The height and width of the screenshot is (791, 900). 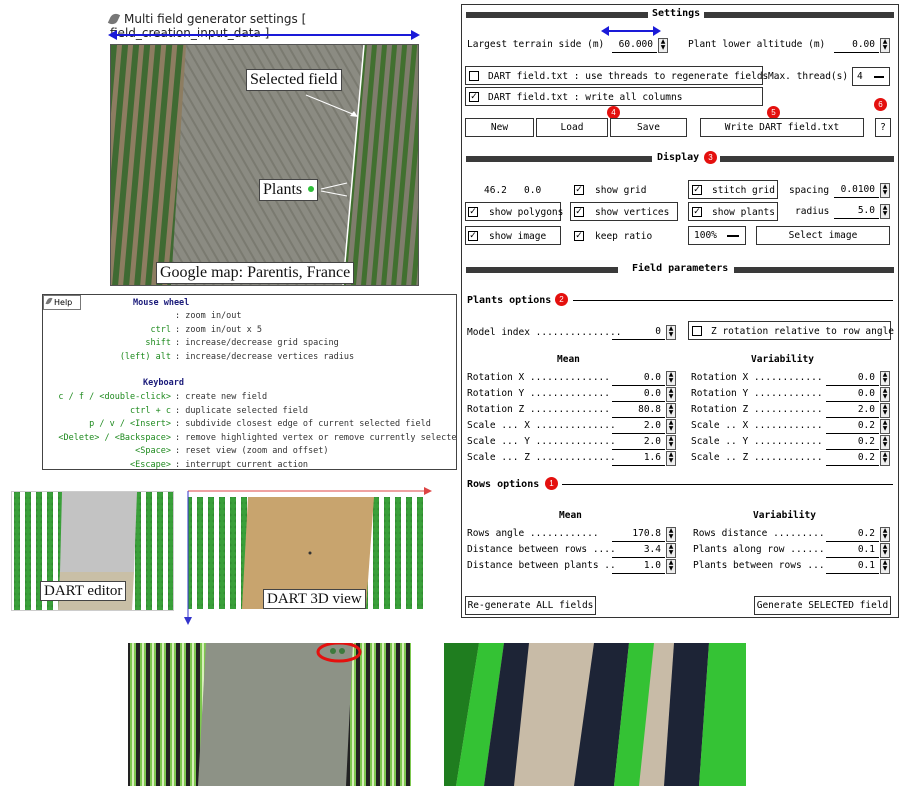 What do you see at coordinates (638, 410) in the screenshot?
I see `plant-param-mean-input: 80.8` at bounding box center [638, 410].